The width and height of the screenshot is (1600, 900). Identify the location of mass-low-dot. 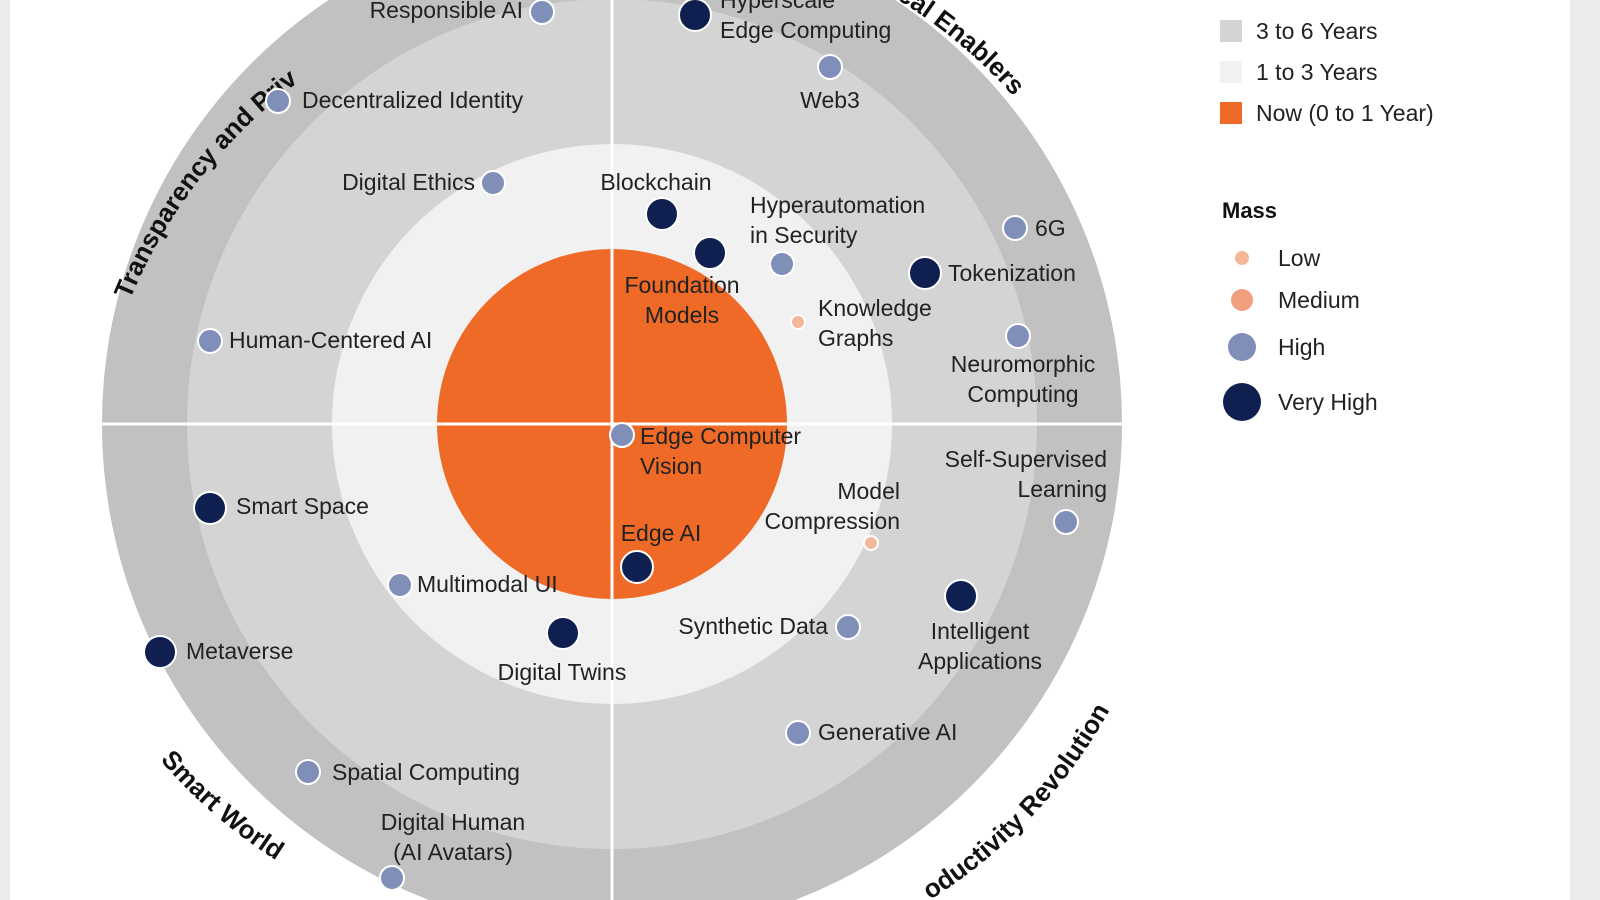
(1242, 258).